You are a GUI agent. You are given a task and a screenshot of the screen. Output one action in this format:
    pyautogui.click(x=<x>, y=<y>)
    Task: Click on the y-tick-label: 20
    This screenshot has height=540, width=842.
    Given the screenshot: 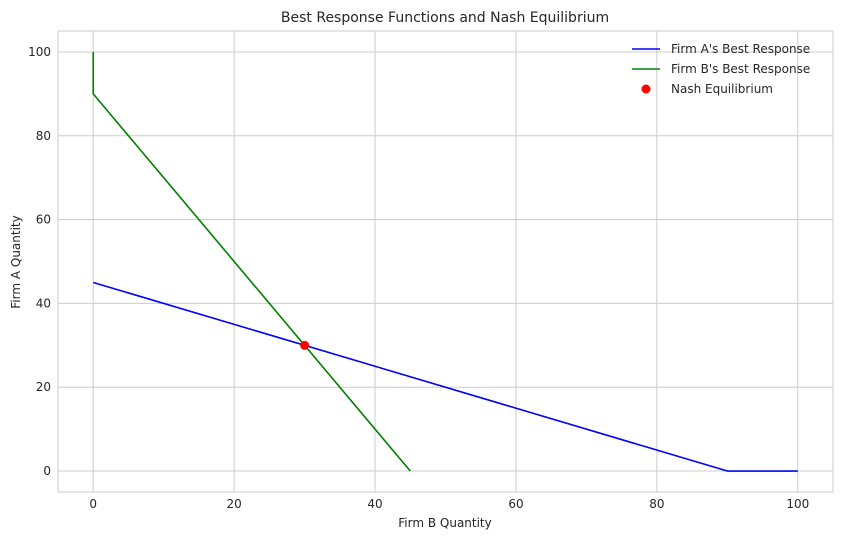 What is the action you would take?
    pyautogui.click(x=43, y=387)
    